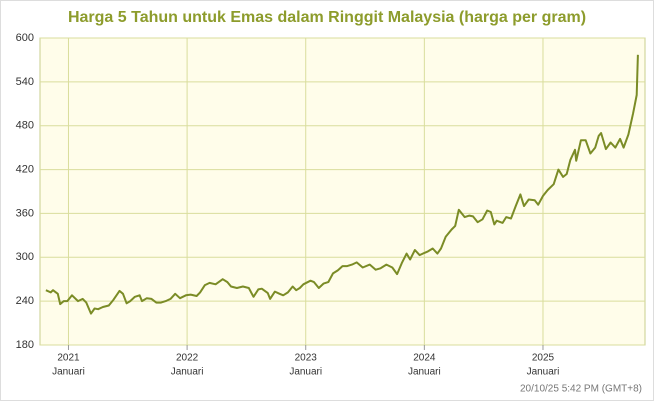  Describe the element at coordinates (187, 358) in the screenshot. I see `x-tick-label: 2022` at that location.